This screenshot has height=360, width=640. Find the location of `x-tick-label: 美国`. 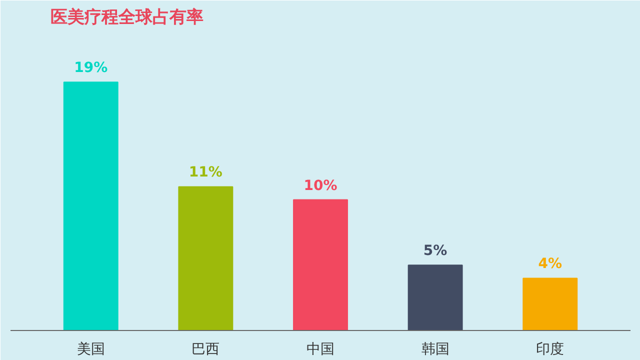

x-tick-label: 美国 is located at coordinates (90, 350).